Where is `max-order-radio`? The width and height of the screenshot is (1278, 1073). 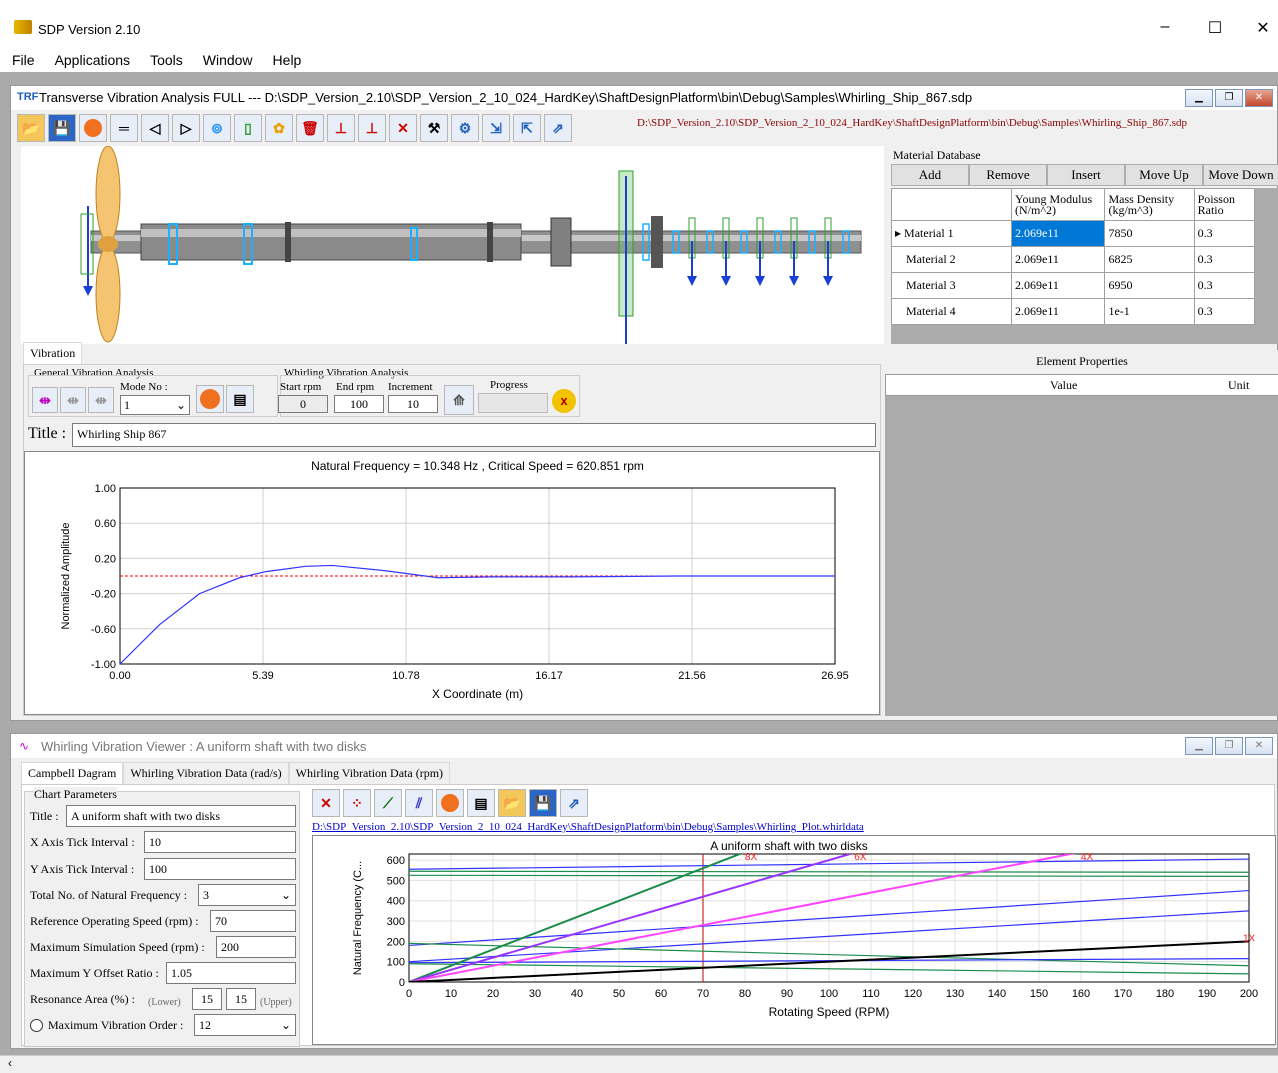
max-order-radio is located at coordinates (36, 1025).